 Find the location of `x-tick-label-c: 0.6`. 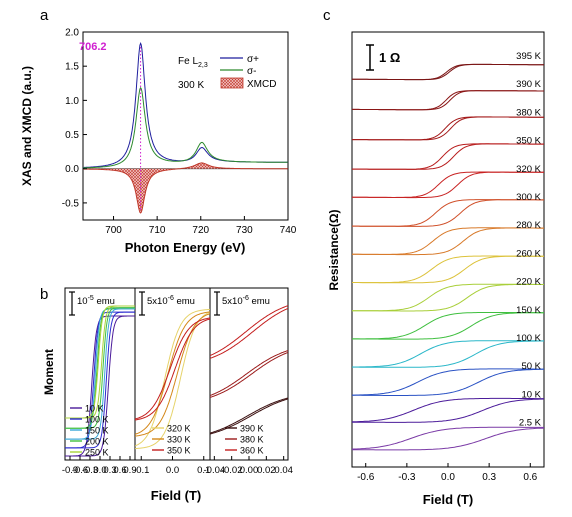

x-tick-label-c: 0.6 is located at coordinates (530, 477).